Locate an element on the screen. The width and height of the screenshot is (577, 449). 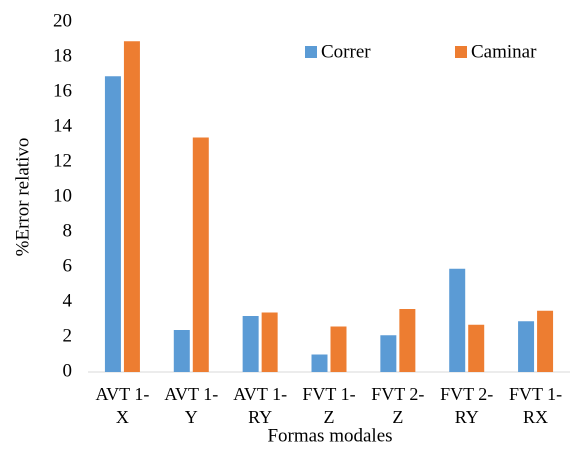
y-tick-label: 20 is located at coordinates (62, 20).